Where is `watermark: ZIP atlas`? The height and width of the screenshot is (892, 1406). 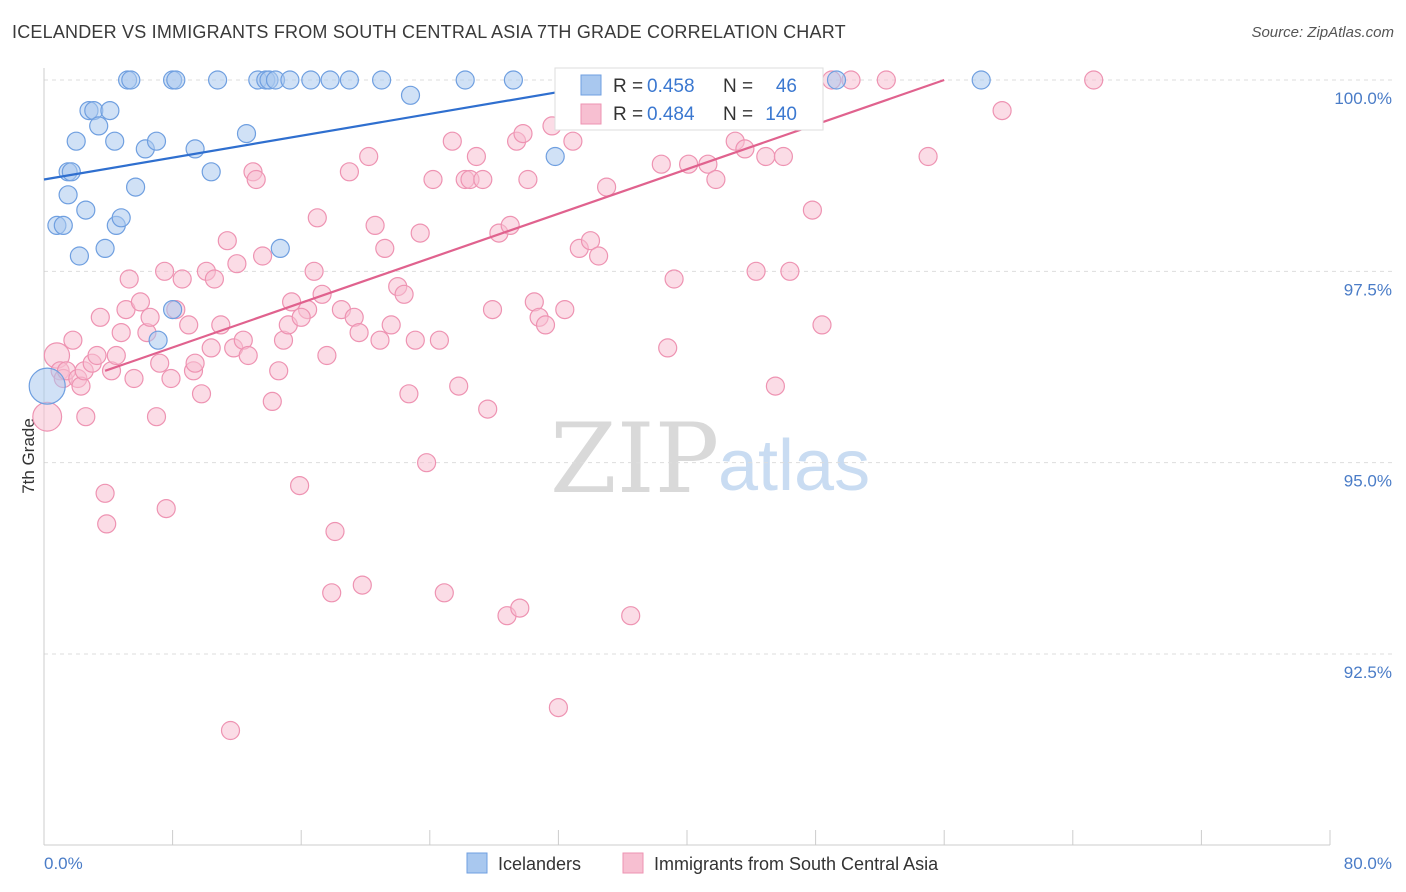 watermark: ZIP atlas is located at coordinates (710, 459).